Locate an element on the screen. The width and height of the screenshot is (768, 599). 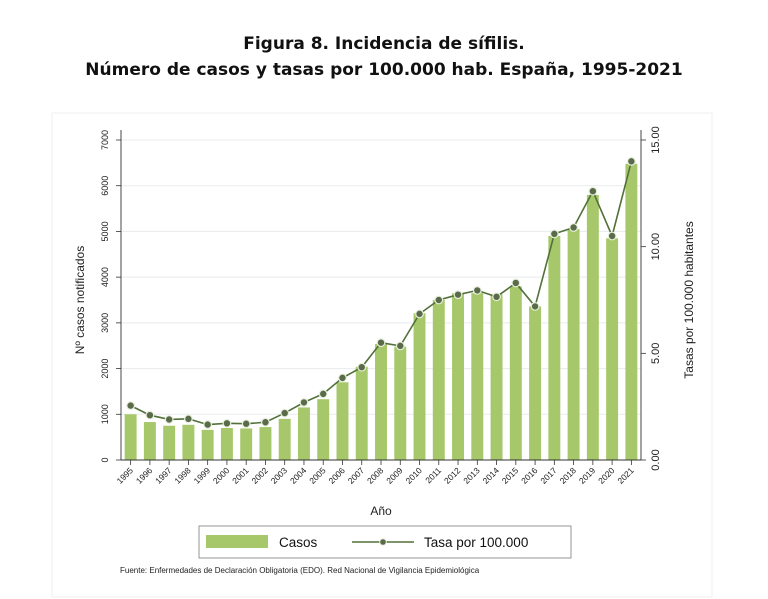
rate-point-2021 is located at coordinates (631, 161).